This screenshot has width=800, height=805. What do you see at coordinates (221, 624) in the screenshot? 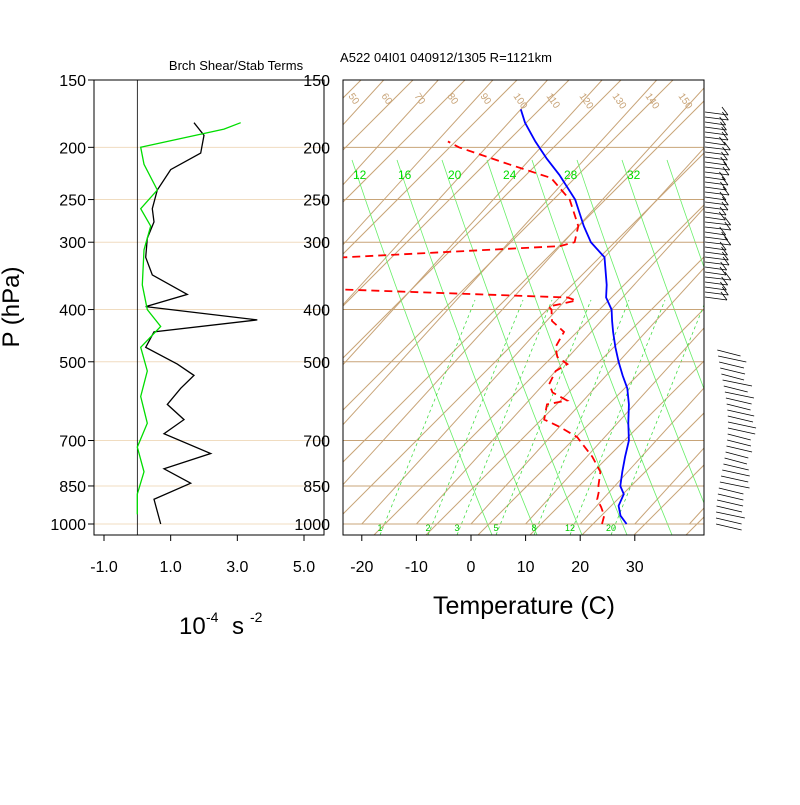
I see `left-unit-label: 10 -4 s -2` at bounding box center [221, 624].